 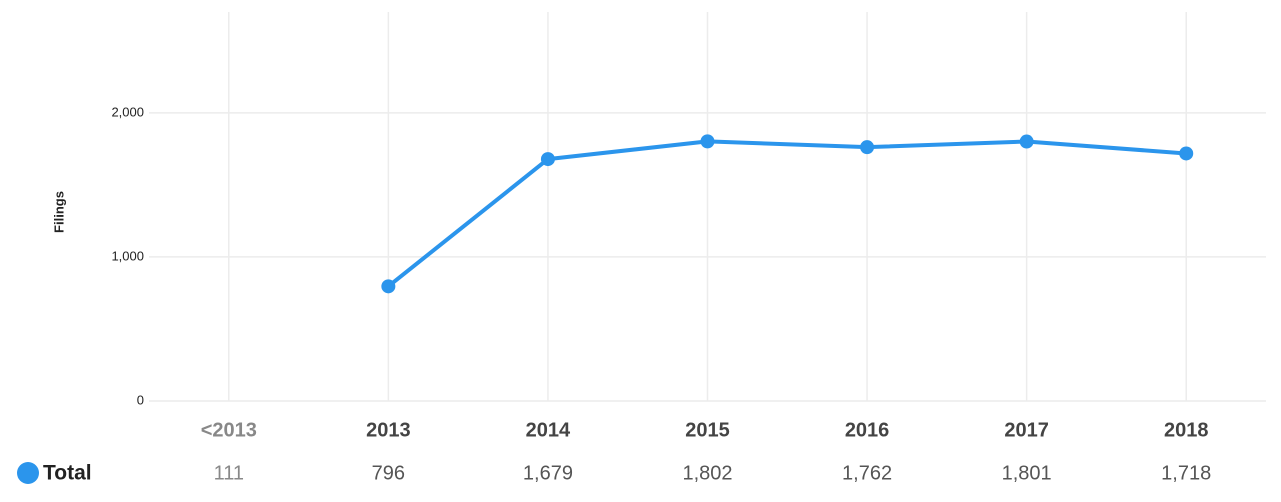 What do you see at coordinates (1027, 473) in the screenshot?
I see `table-cell: 1,801` at bounding box center [1027, 473].